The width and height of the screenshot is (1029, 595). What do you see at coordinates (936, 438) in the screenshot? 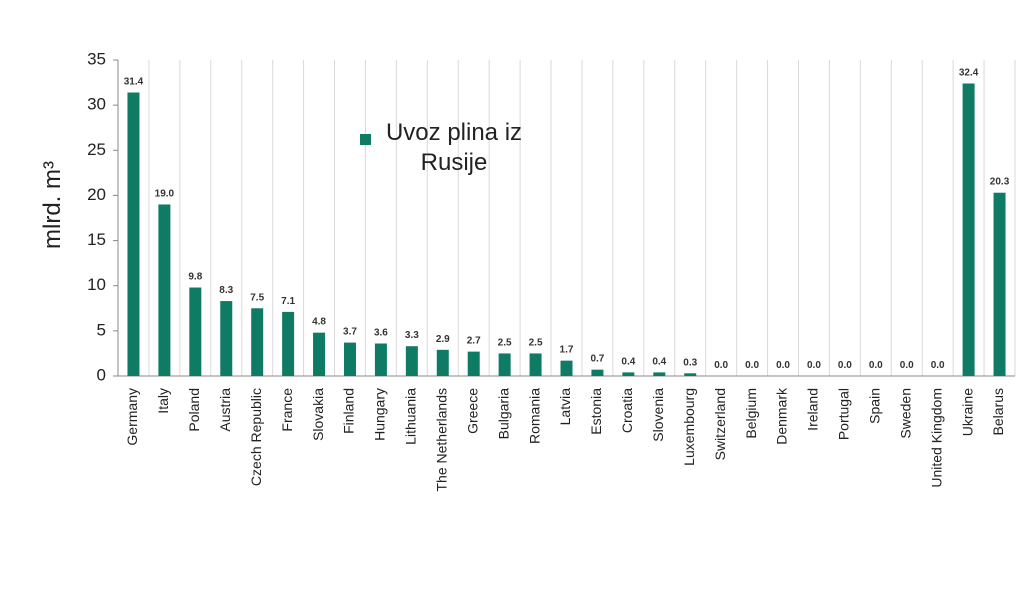
I see `x-tick-label: United Kingdom` at bounding box center [936, 438].